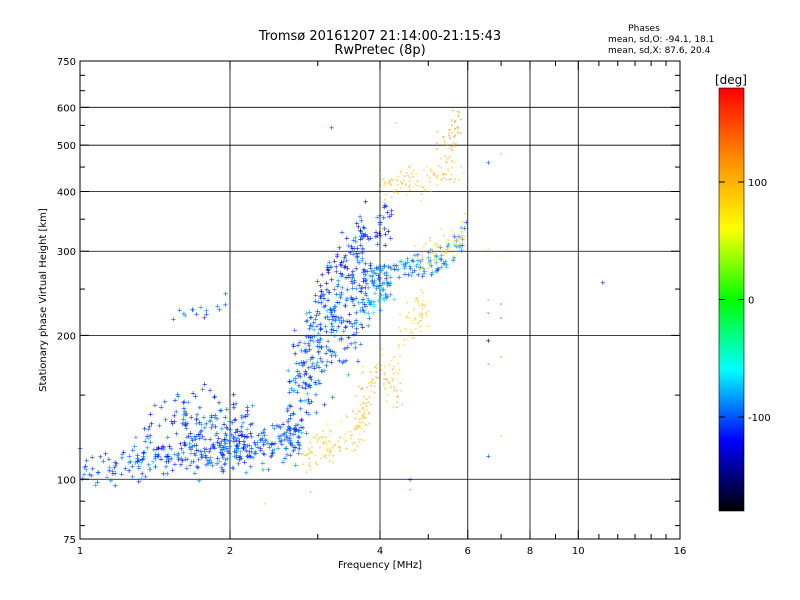 This screenshot has height=600, width=800. I want to click on chart-subtitle: RwPretec (8p), so click(379, 50).